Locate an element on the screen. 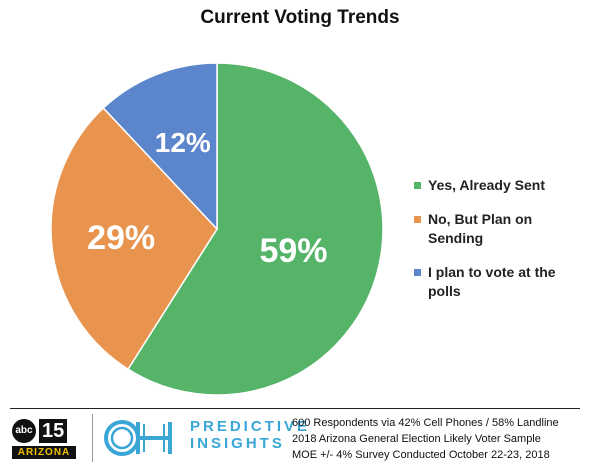 This screenshot has width=600, height=469. abc-network-mark: abc is located at coordinates (24, 431).